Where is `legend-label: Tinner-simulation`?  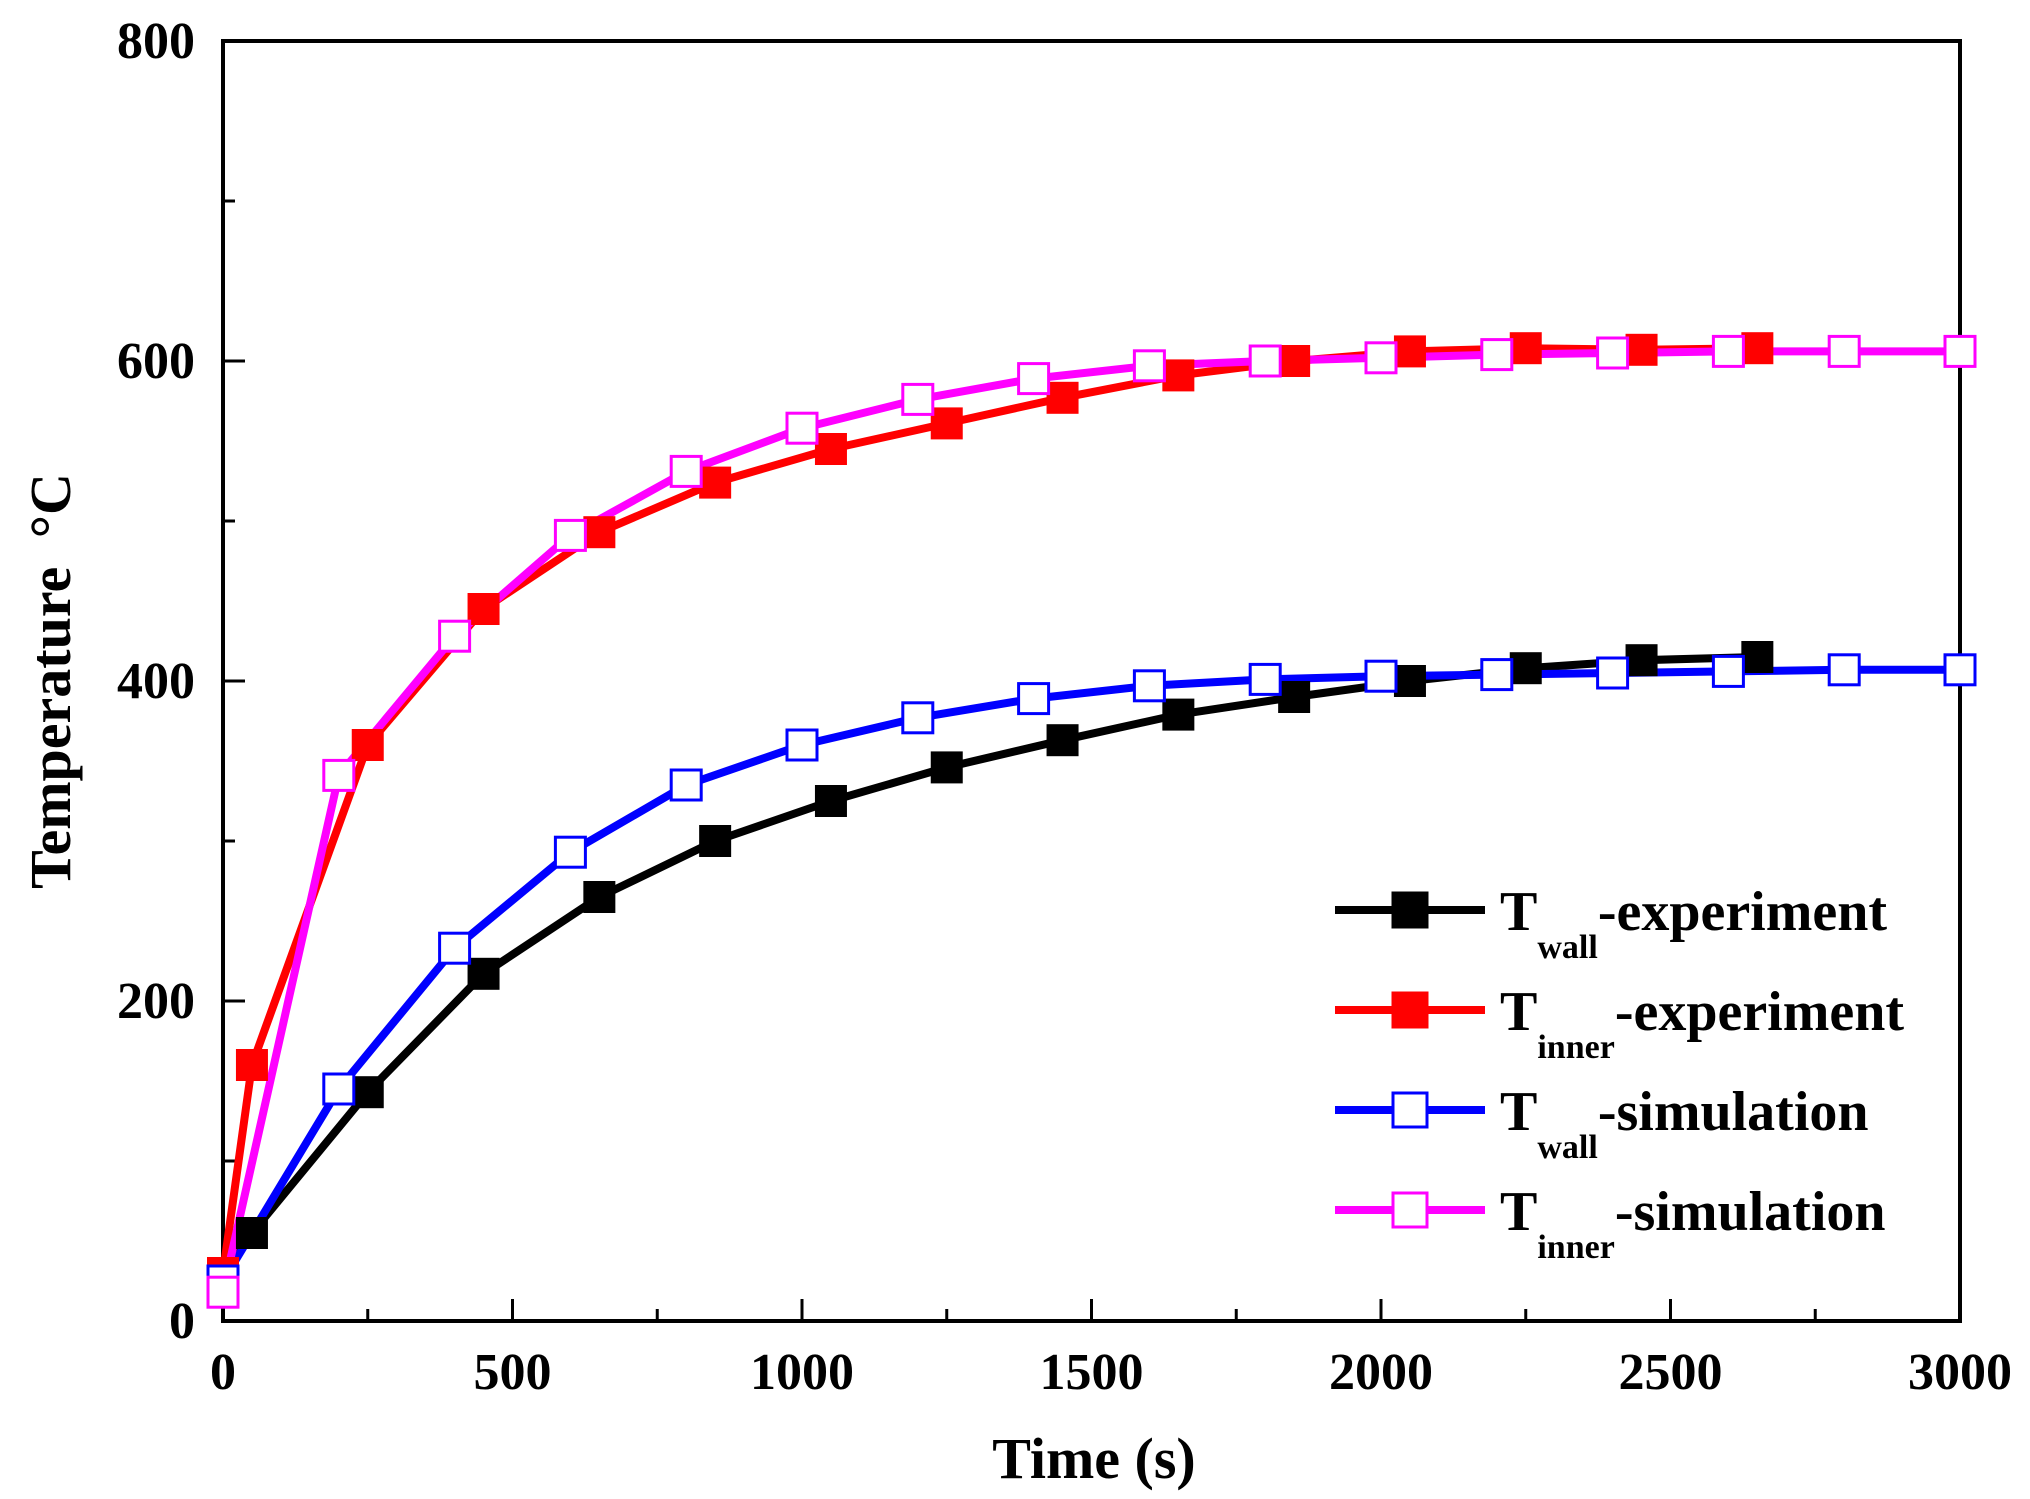 legend-label: Tinner-simulation is located at coordinates (1693, 1223).